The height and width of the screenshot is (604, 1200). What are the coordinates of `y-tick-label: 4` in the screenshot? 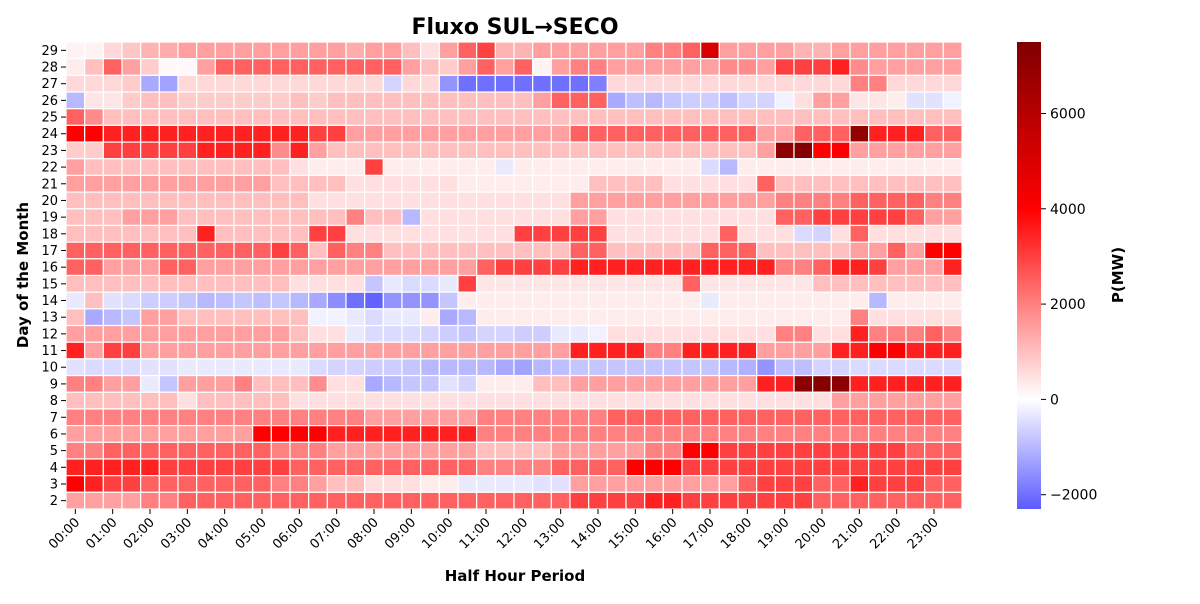 It's located at (54, 468).